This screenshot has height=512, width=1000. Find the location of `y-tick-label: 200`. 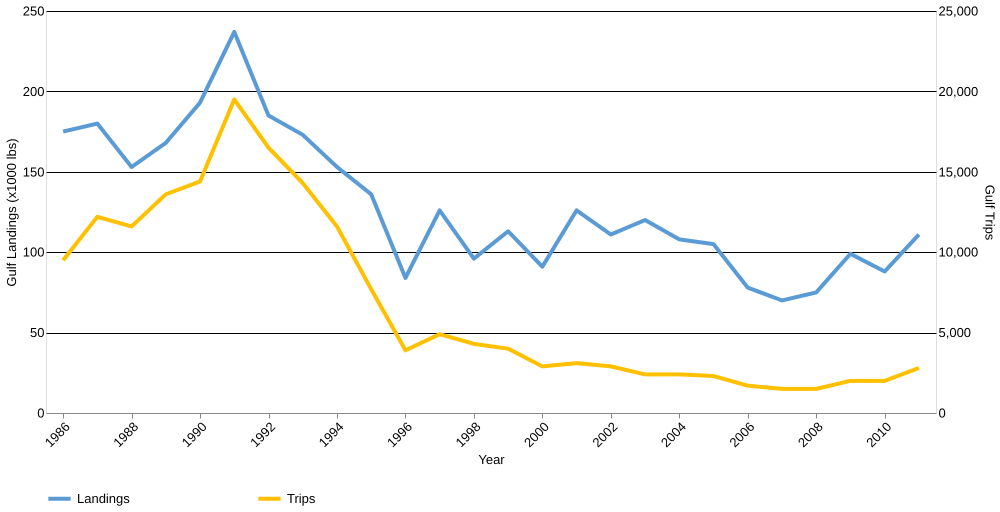

y-tick-label: 200 is located at coordinates (33, 91).